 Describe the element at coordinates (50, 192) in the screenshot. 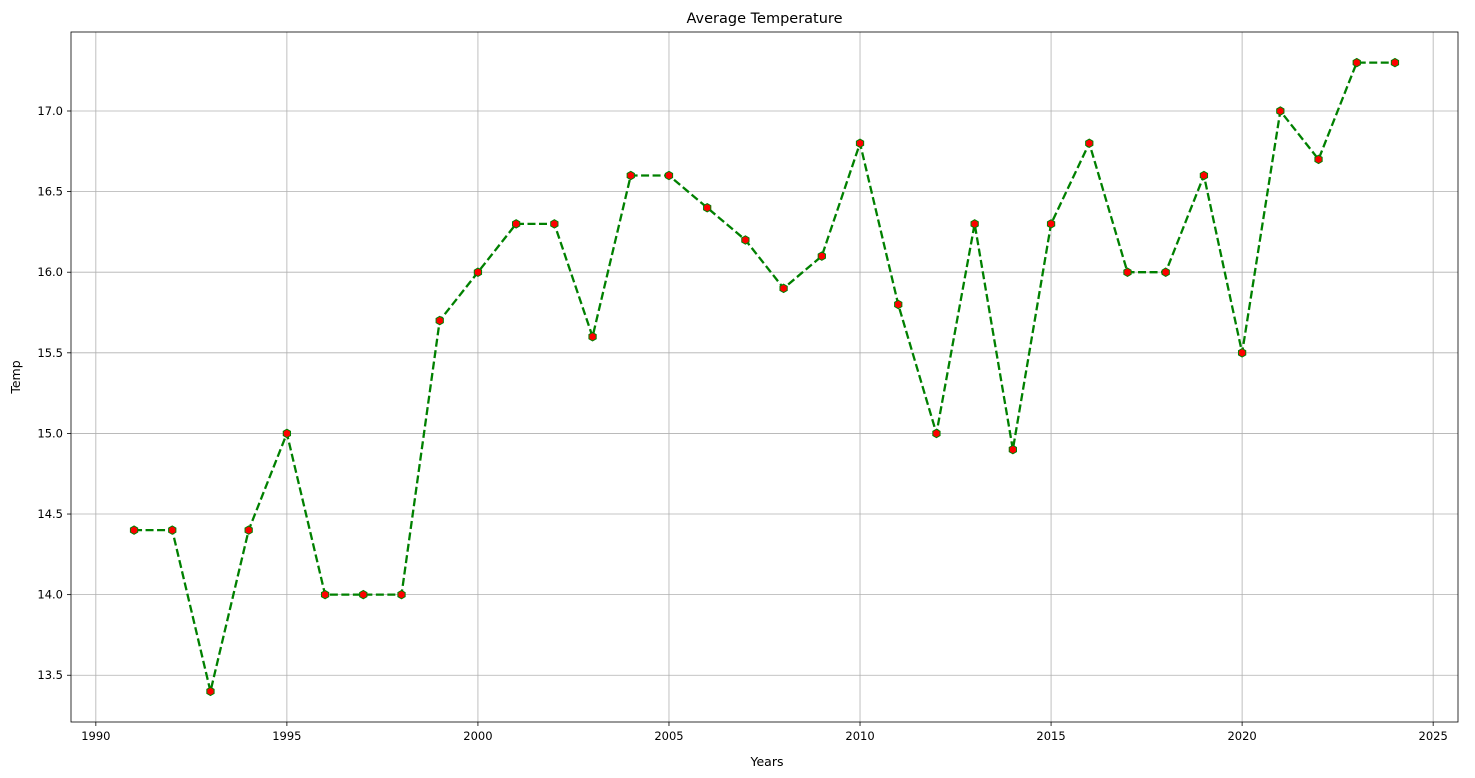

I see `y-tick-label: 16.5` at that location.